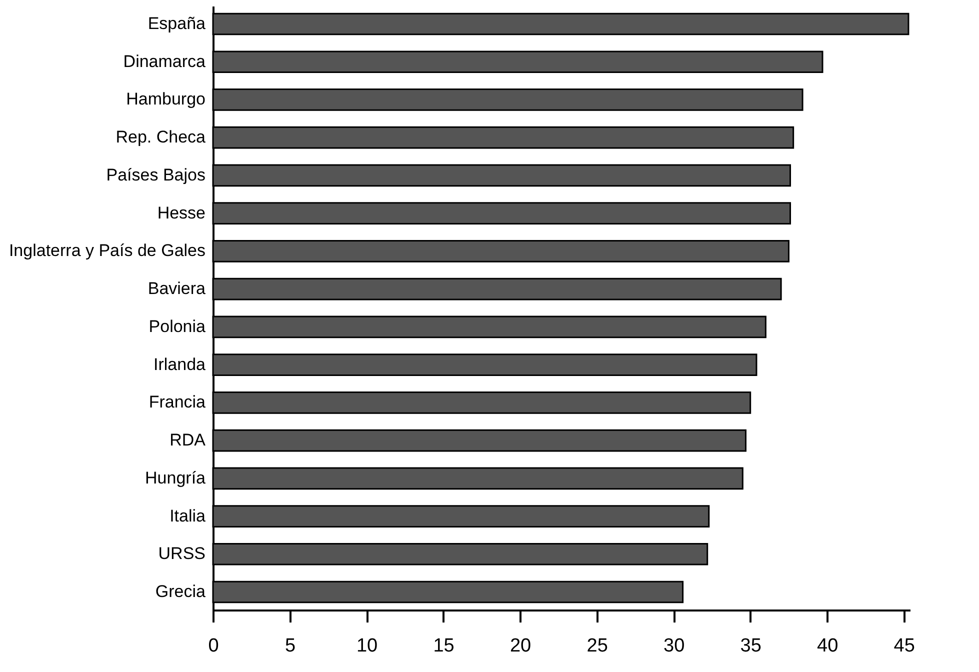  I want to click on x-tick-label: 0, so click(213, 646).